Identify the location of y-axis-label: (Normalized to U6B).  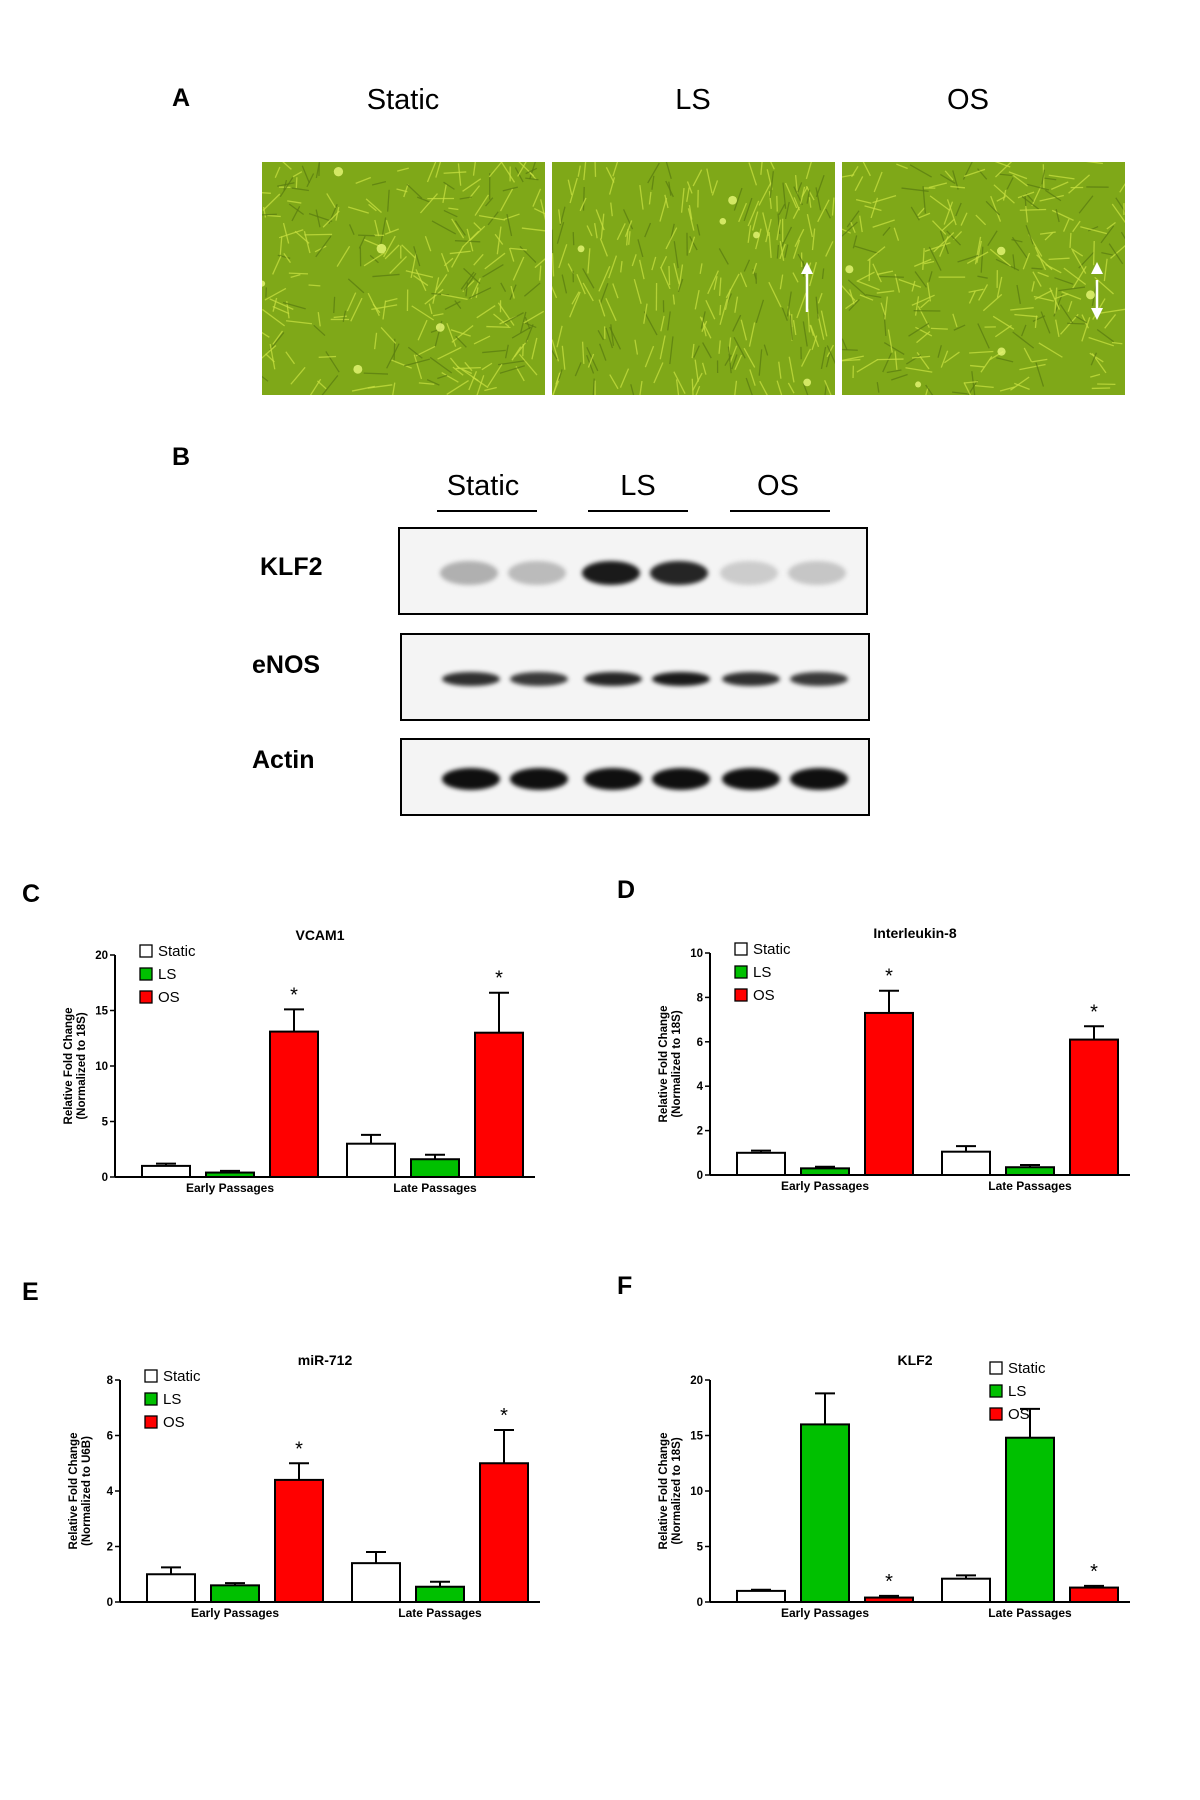
(87, 1491).